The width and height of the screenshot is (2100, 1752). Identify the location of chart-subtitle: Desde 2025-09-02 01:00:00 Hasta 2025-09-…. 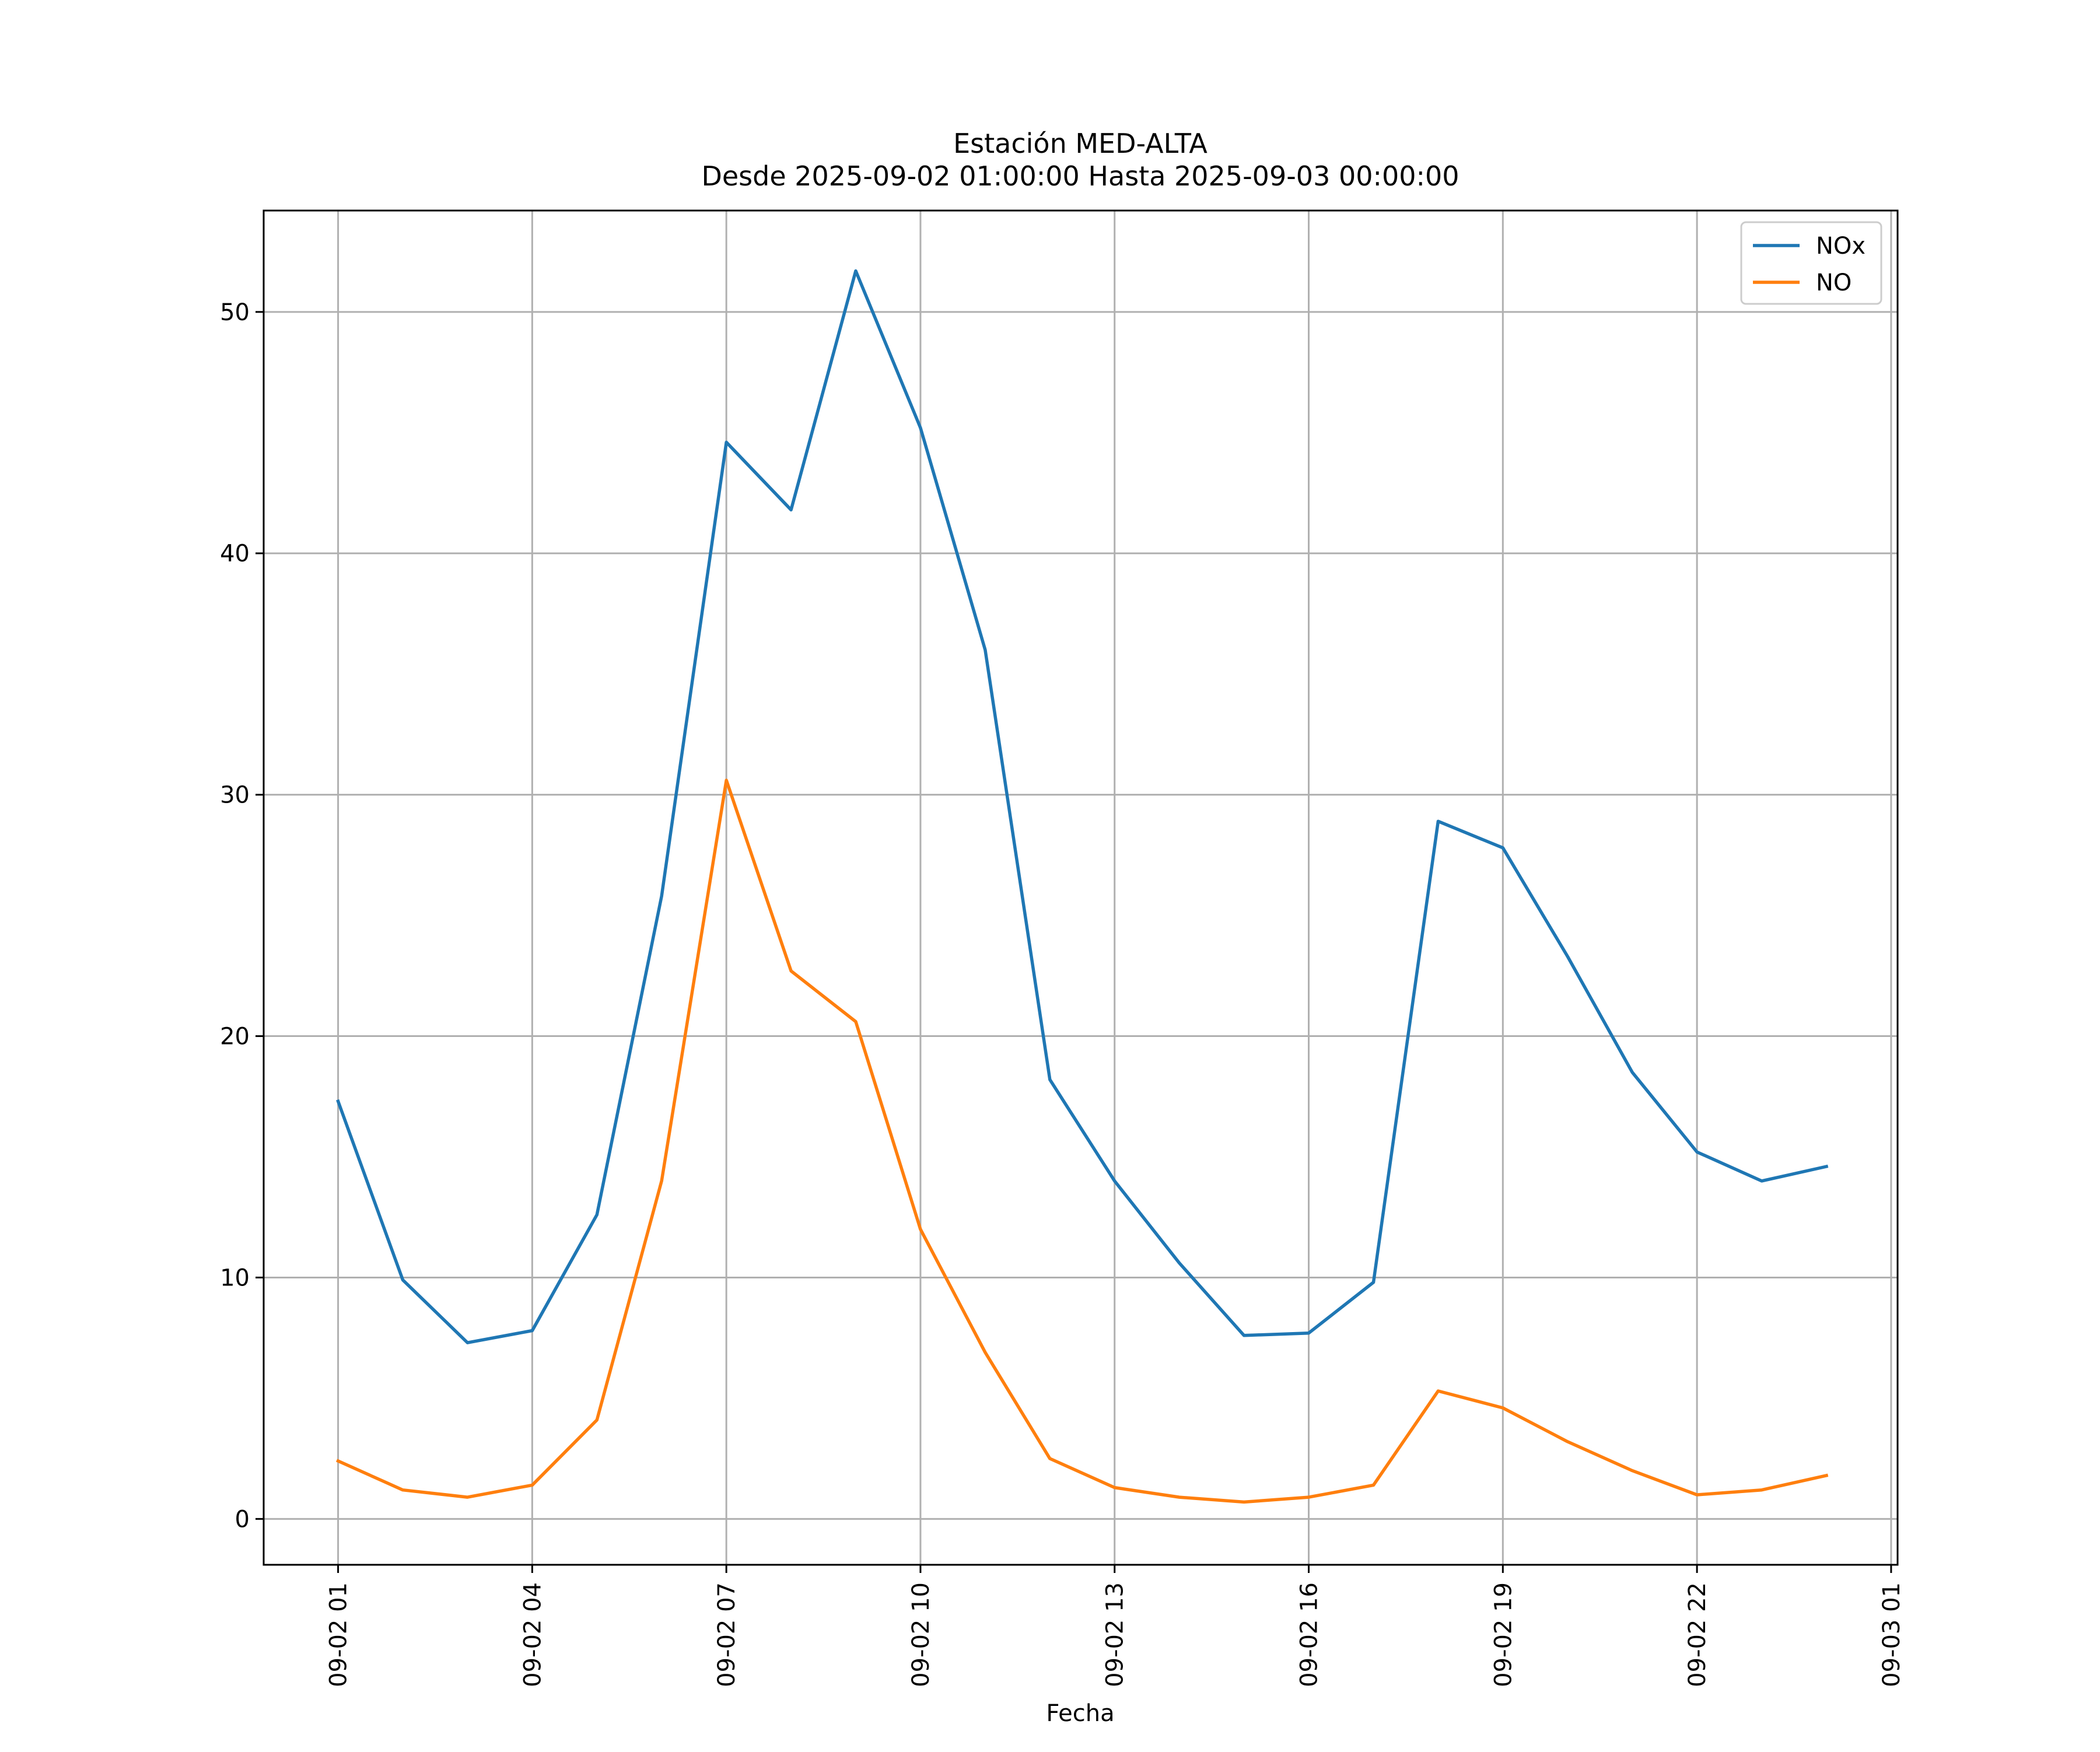
(1080, 176).